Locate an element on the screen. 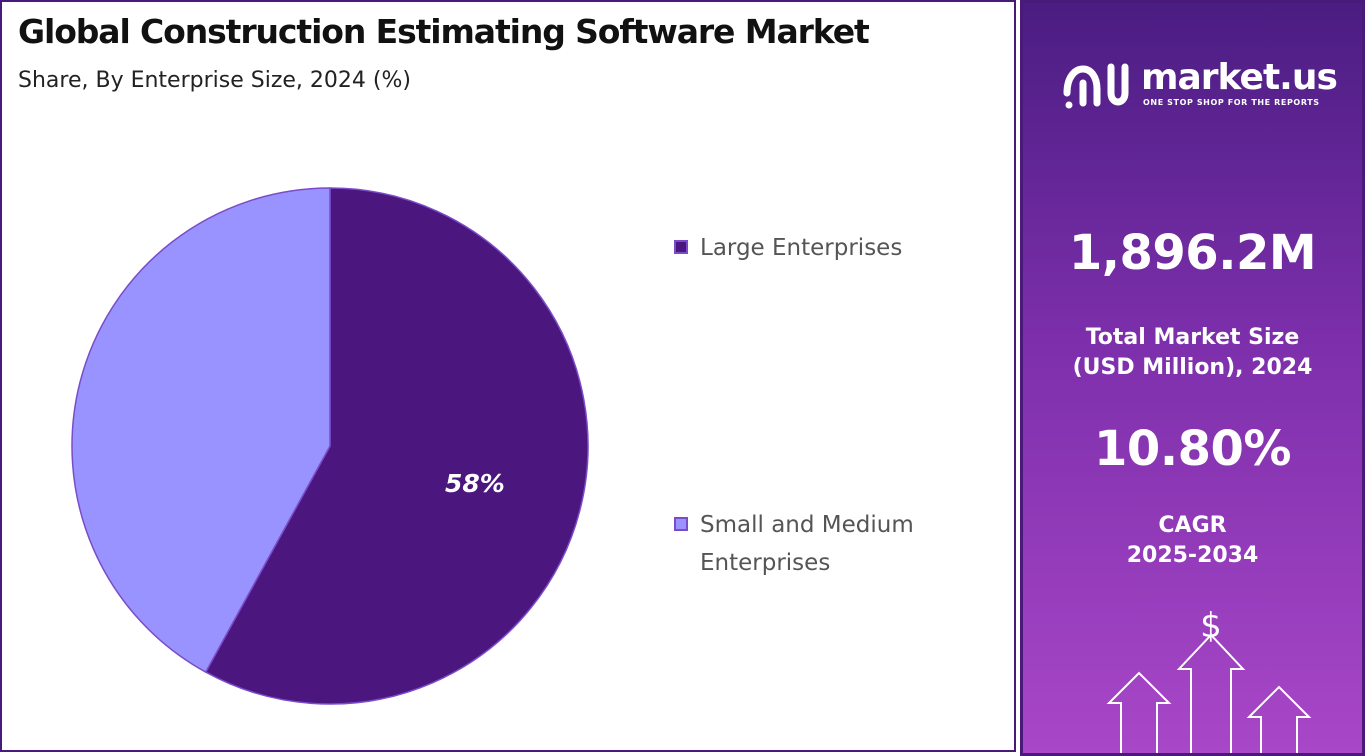 The image size is (1365, 756). pie-slice-small-and-medium-enterprises is located at coordinates (201, 430).